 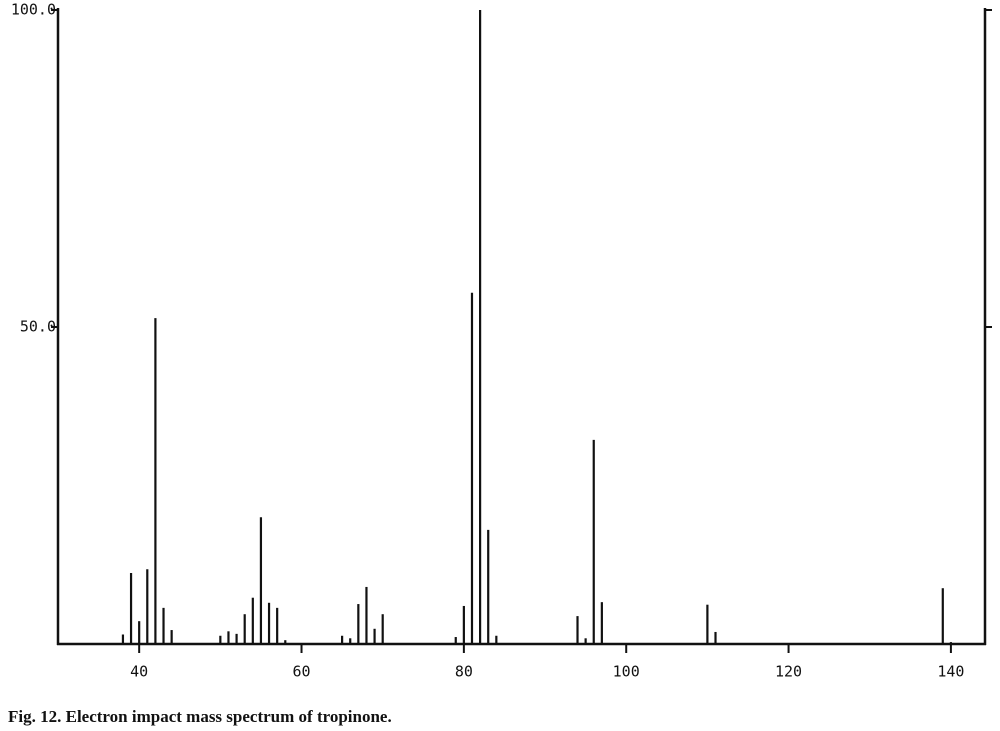 What do you see at coordinates (788, 672) in the screenshot?
I see `x-tick-label: 120` at bounding box center [788, 672].